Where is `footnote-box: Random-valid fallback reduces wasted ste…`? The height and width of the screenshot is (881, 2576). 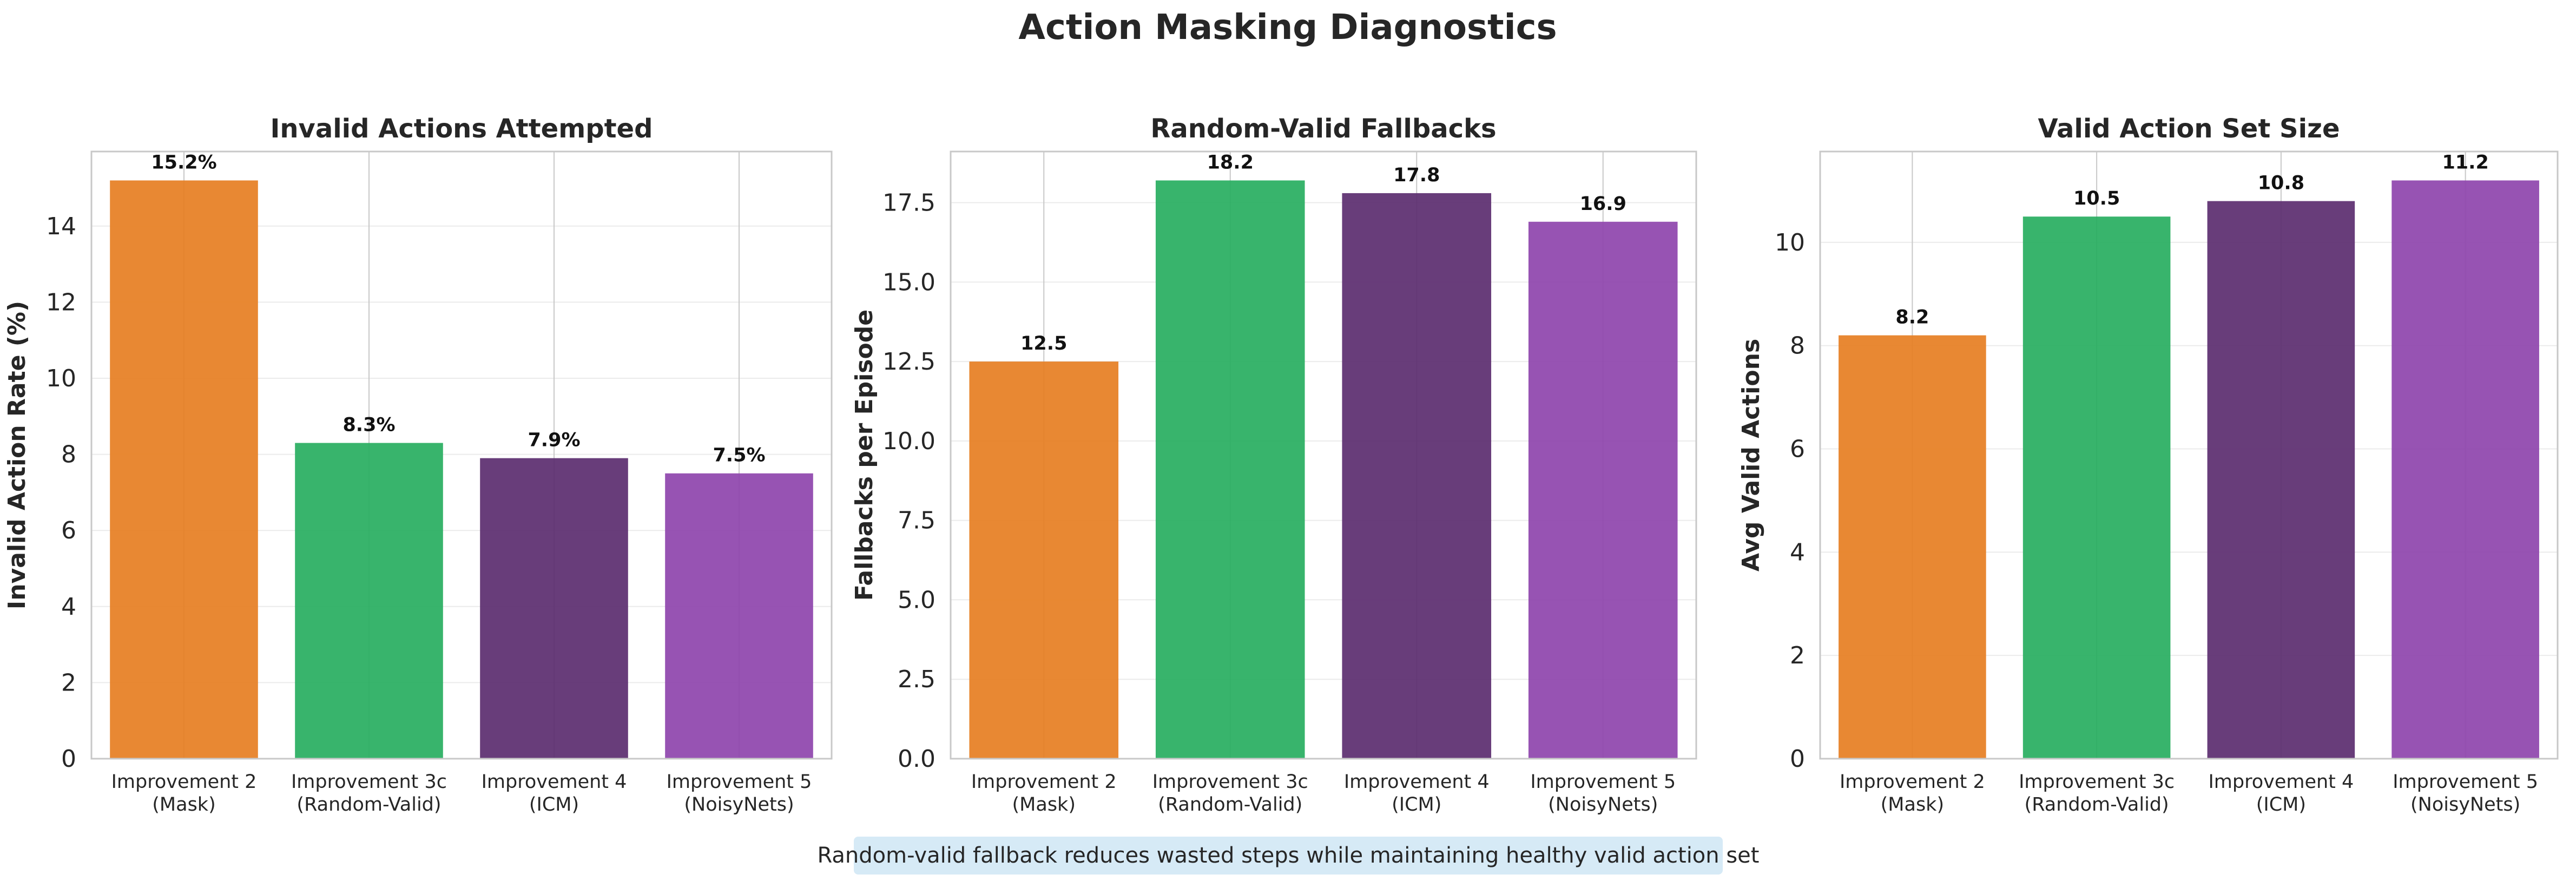
footnote-box: Random-valid fallback reduces wasted ste… is located at coordinates (1289, 856).